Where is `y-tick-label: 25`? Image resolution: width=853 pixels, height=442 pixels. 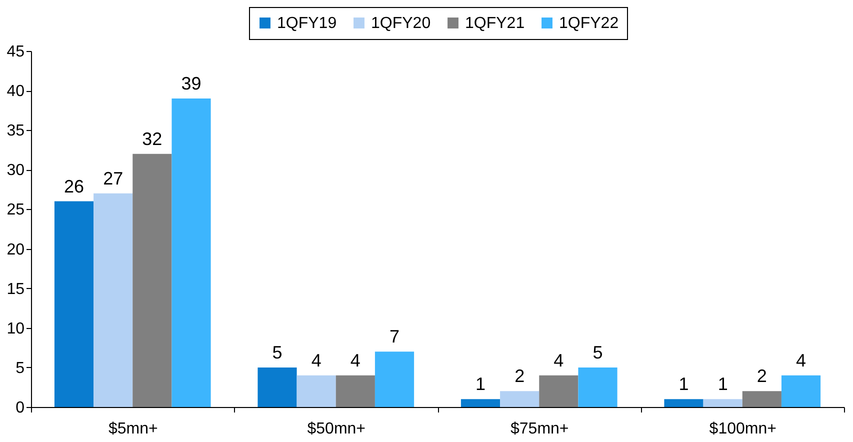
y-tick-label: 25 is located at coordinates (15, 210).